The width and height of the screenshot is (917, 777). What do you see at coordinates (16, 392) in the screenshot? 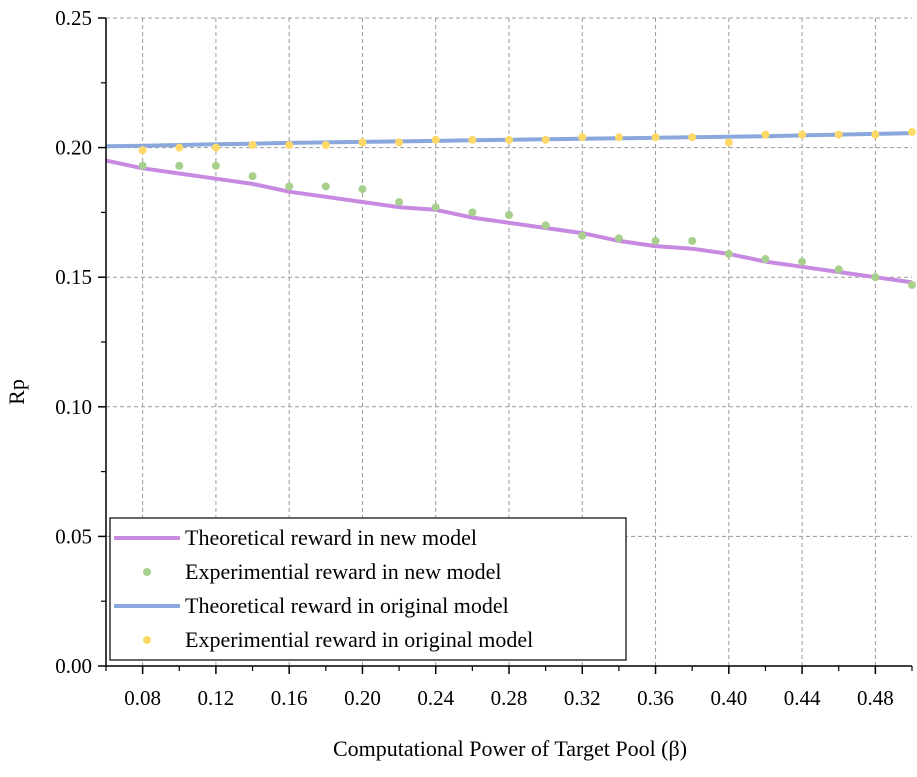
I see `y-axis-label: Rp` at bounding box center [16, 392].